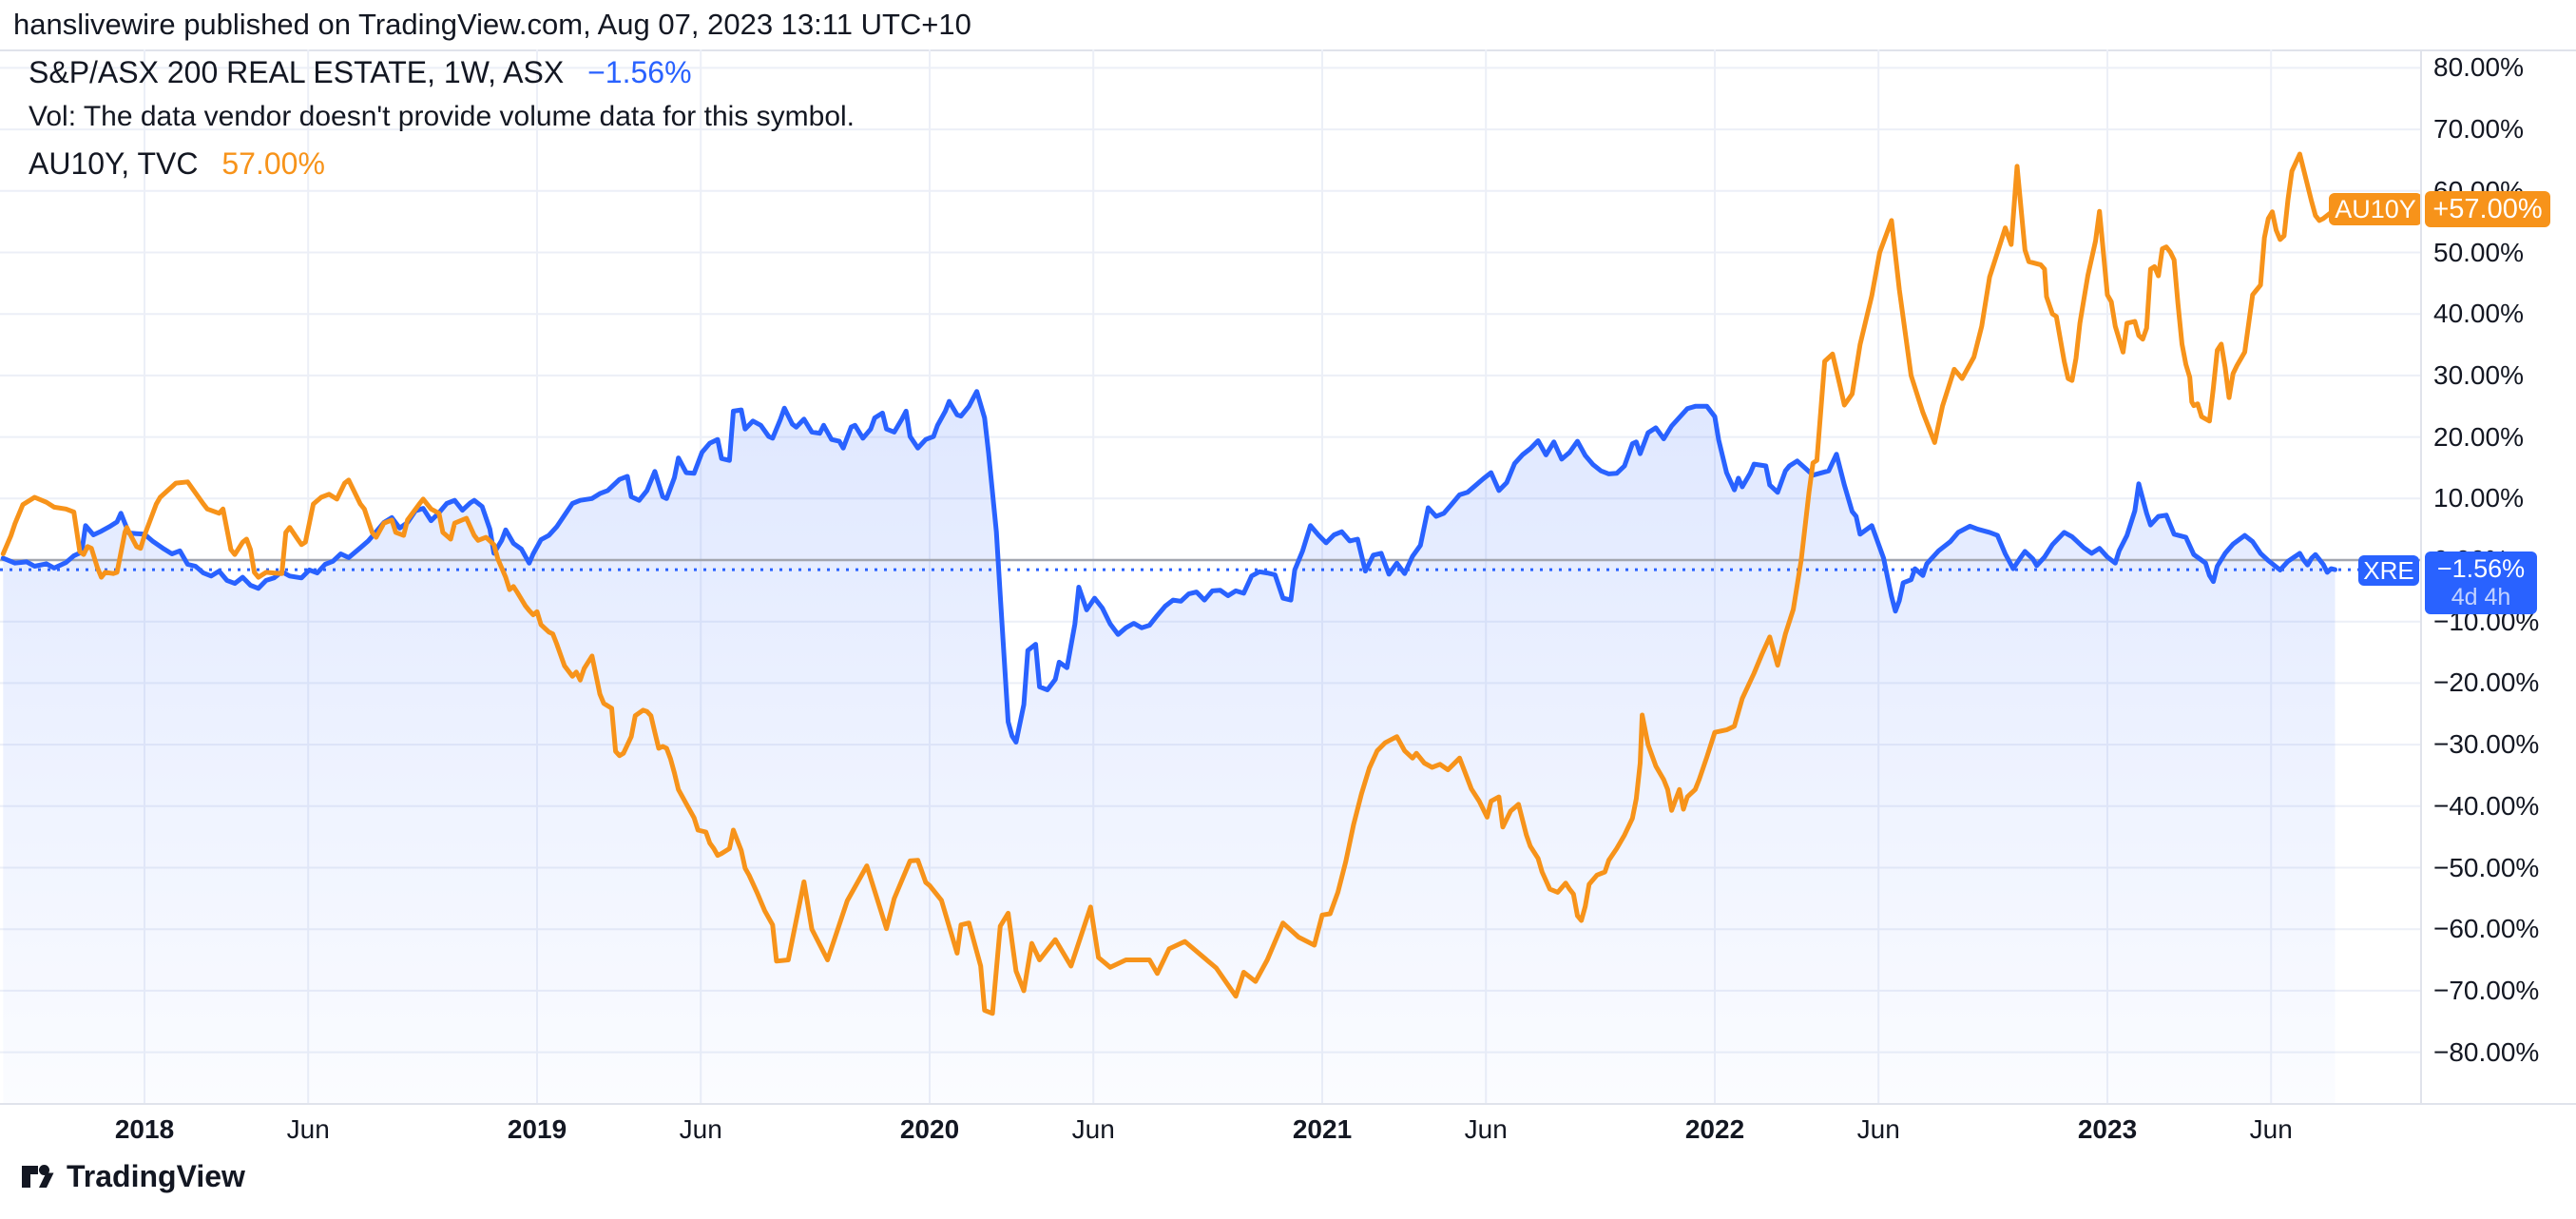  Describe the element at coordinates (929, 1129) in the screenshot. I see `time-axis-year-label: 2020` at that location.